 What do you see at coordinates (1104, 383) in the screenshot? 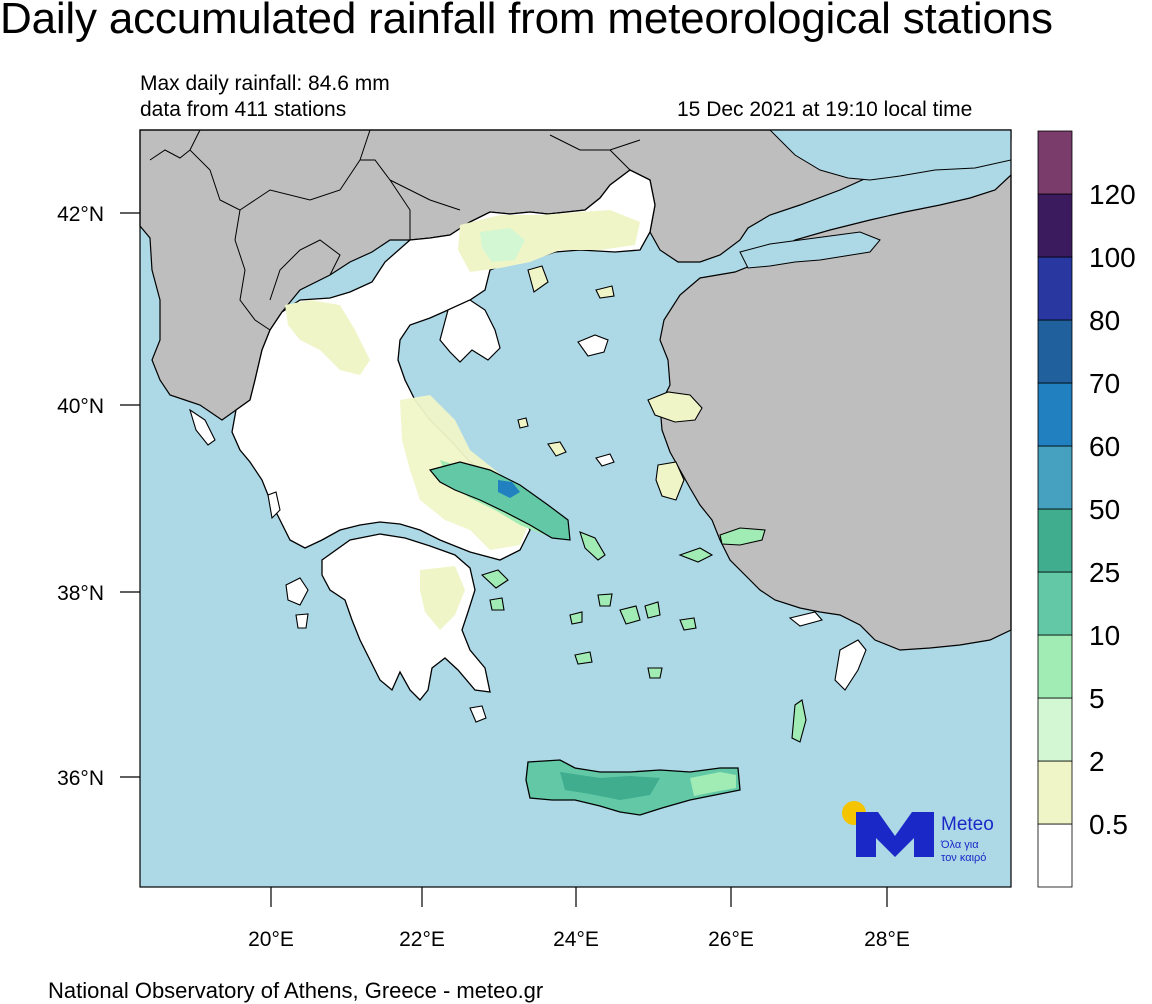
I see `legend-label: 70` at bounding box center [1104, 383].